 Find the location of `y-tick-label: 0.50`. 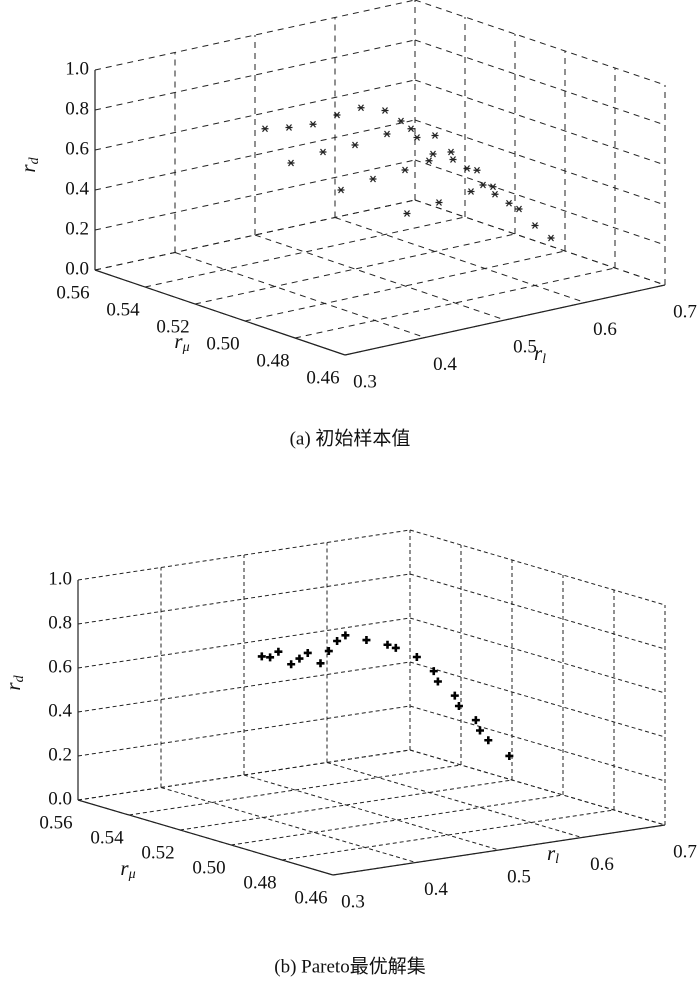

y-tick-label: 0.50 is located at coordinates (208, 867).